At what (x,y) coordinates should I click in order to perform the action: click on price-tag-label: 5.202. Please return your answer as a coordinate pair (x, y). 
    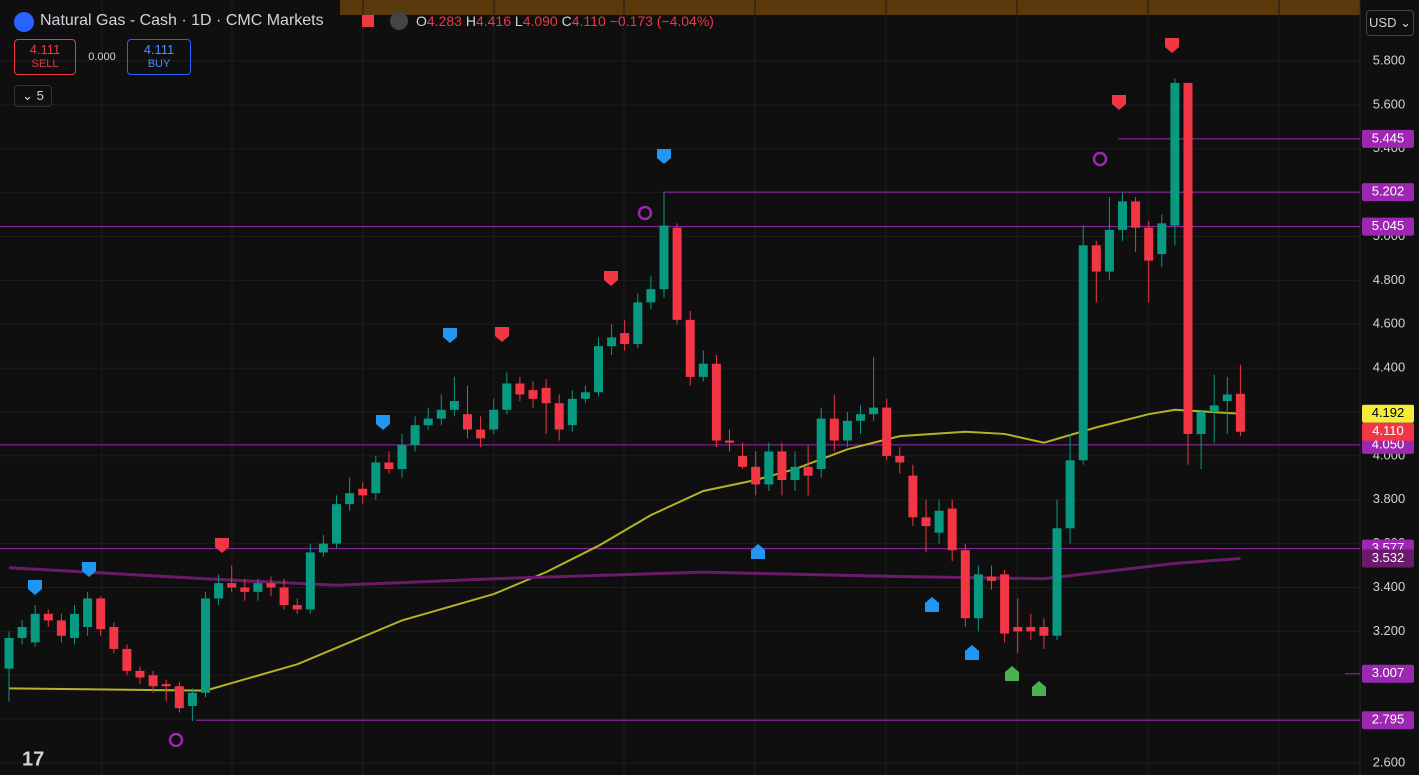
    Looking at the image, I should click on (1388, 191).